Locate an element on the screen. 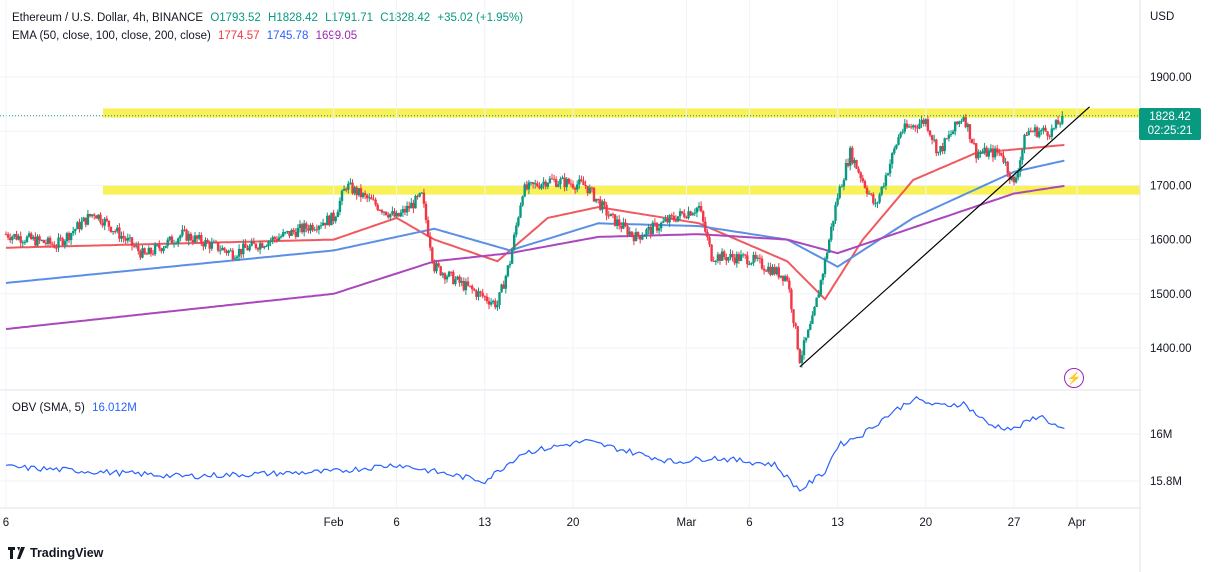 The image size is (1218, 572). symbol-title: Ethereum / U.S. Dollar, 4h, BINANCE is located at coordinates (108, 18).